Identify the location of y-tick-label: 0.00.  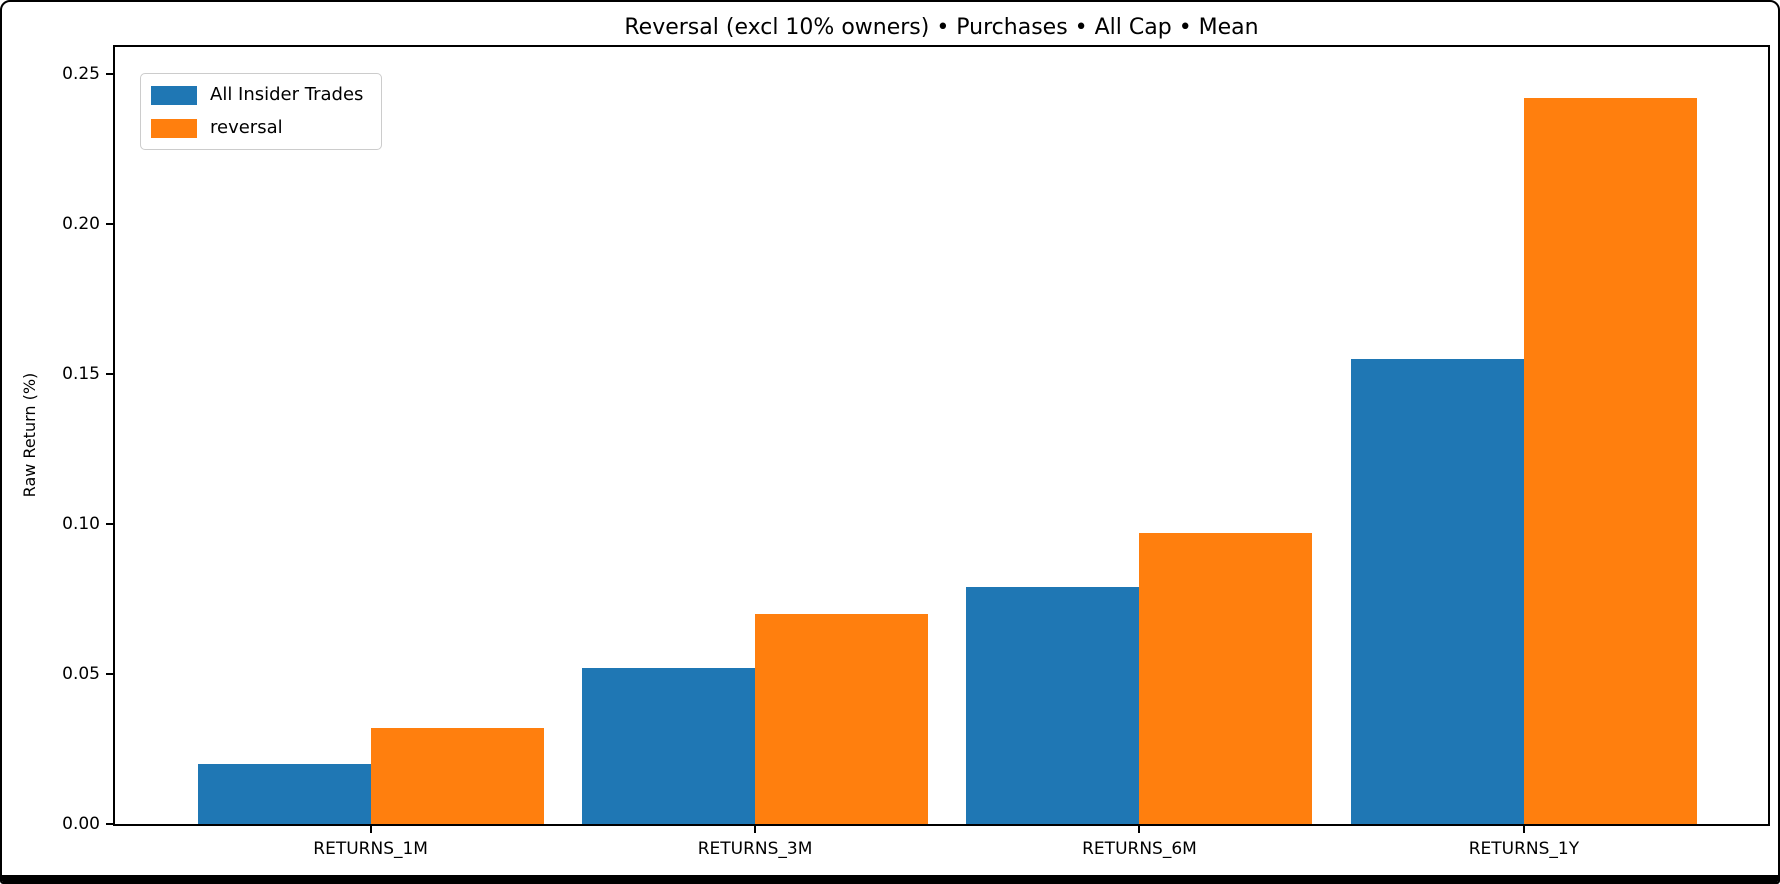
(81, 824).